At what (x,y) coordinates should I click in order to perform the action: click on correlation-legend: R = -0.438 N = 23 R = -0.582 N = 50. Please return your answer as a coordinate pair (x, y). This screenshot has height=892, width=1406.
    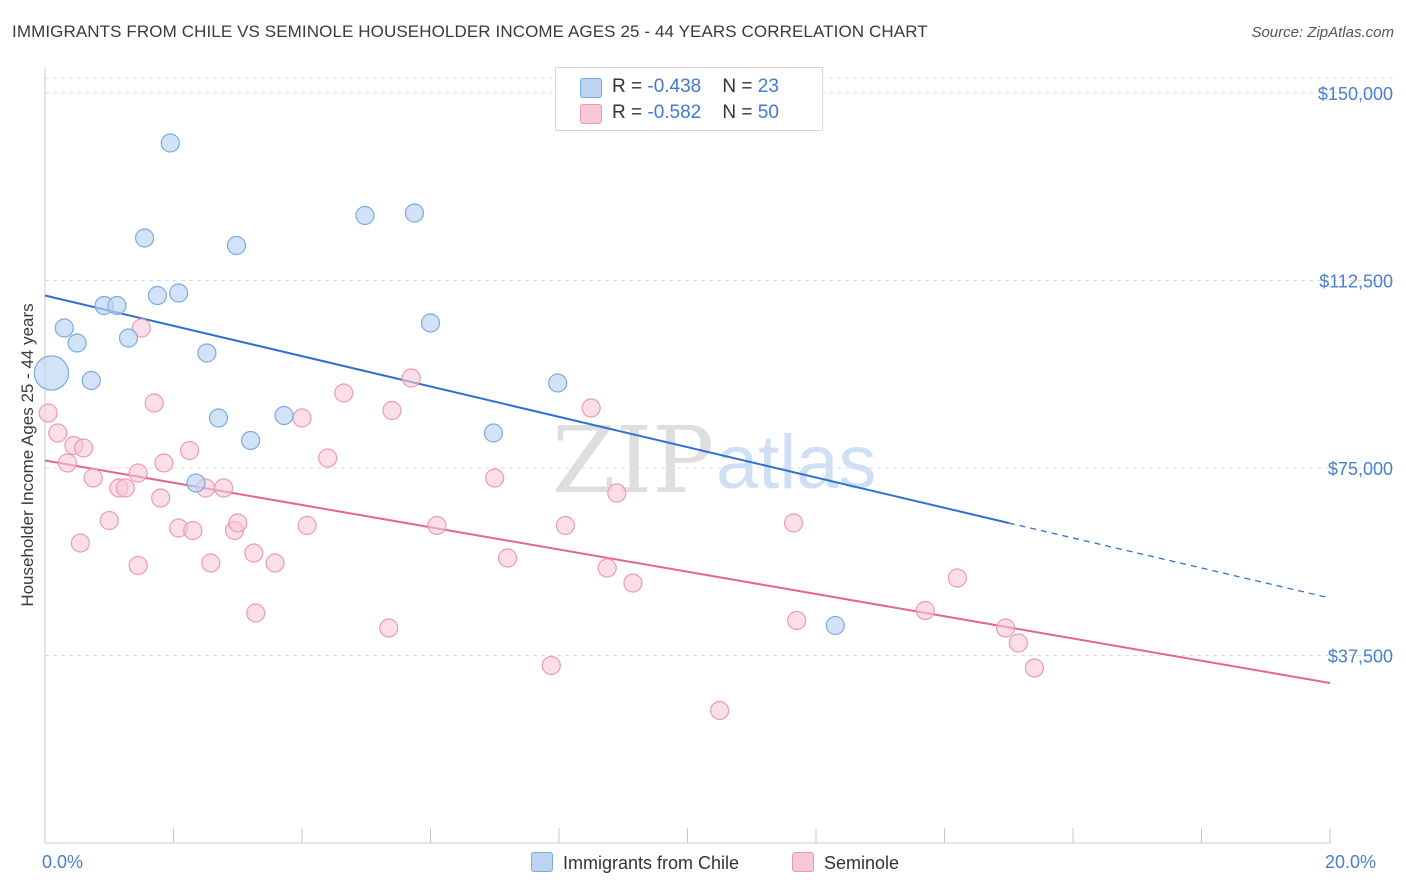
    Looking at the image, I should click on (689, 99).